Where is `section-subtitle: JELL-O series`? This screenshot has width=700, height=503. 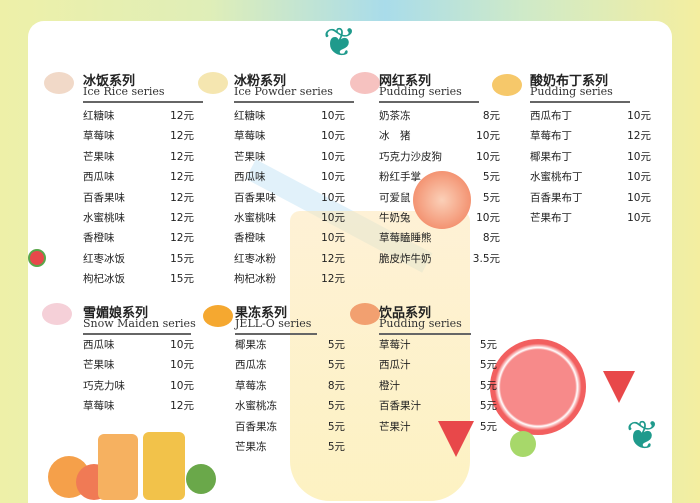
section-subtitle: JELL-O series is located at coordinates (273, 323).